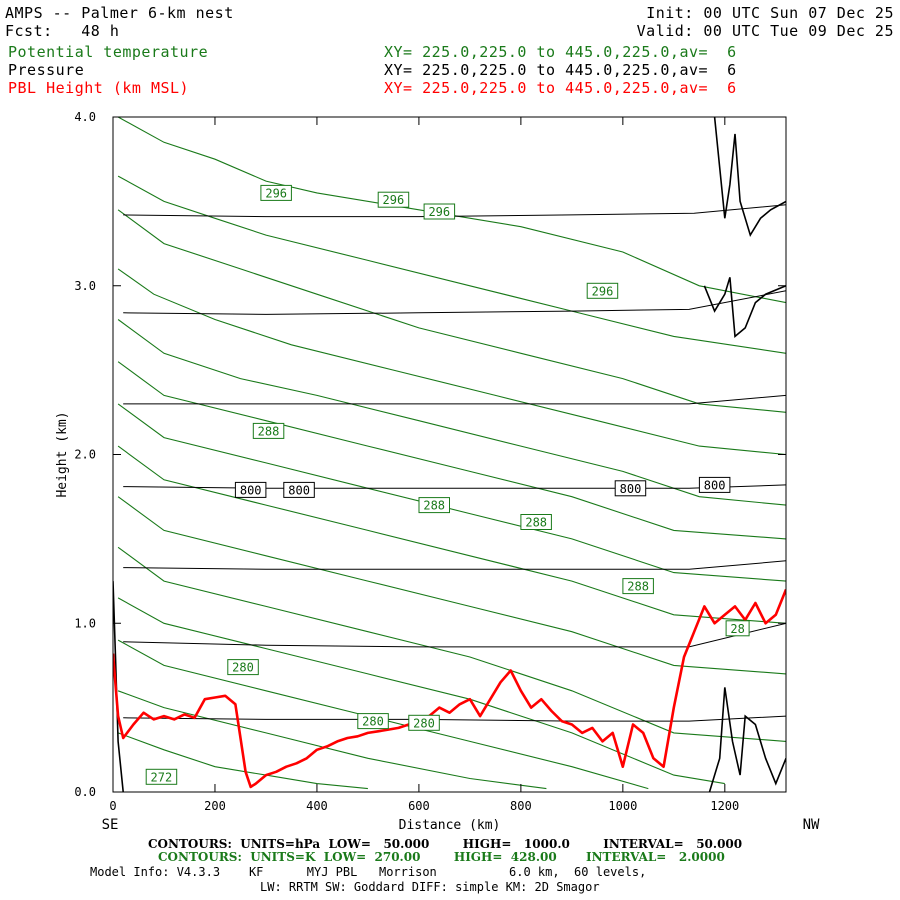 The image size is (900, 900). Describe the element at coordinates (770, 13) in the screenshot. I see `init-time: Init: 00 UTC Sun 07 Dec 25` at that location.